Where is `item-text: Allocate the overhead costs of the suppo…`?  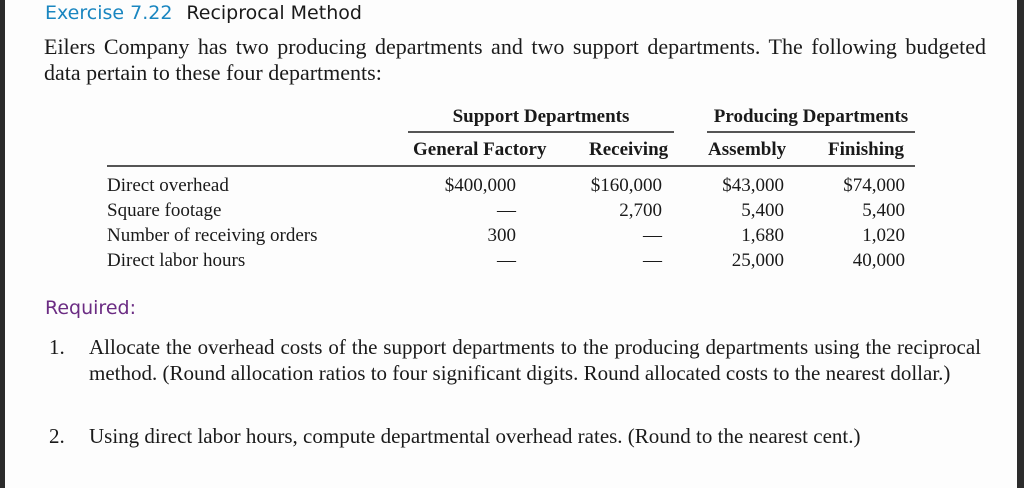 item-text: Allocate the overhead costs of the suppo… is located at coordinates (535, 360).